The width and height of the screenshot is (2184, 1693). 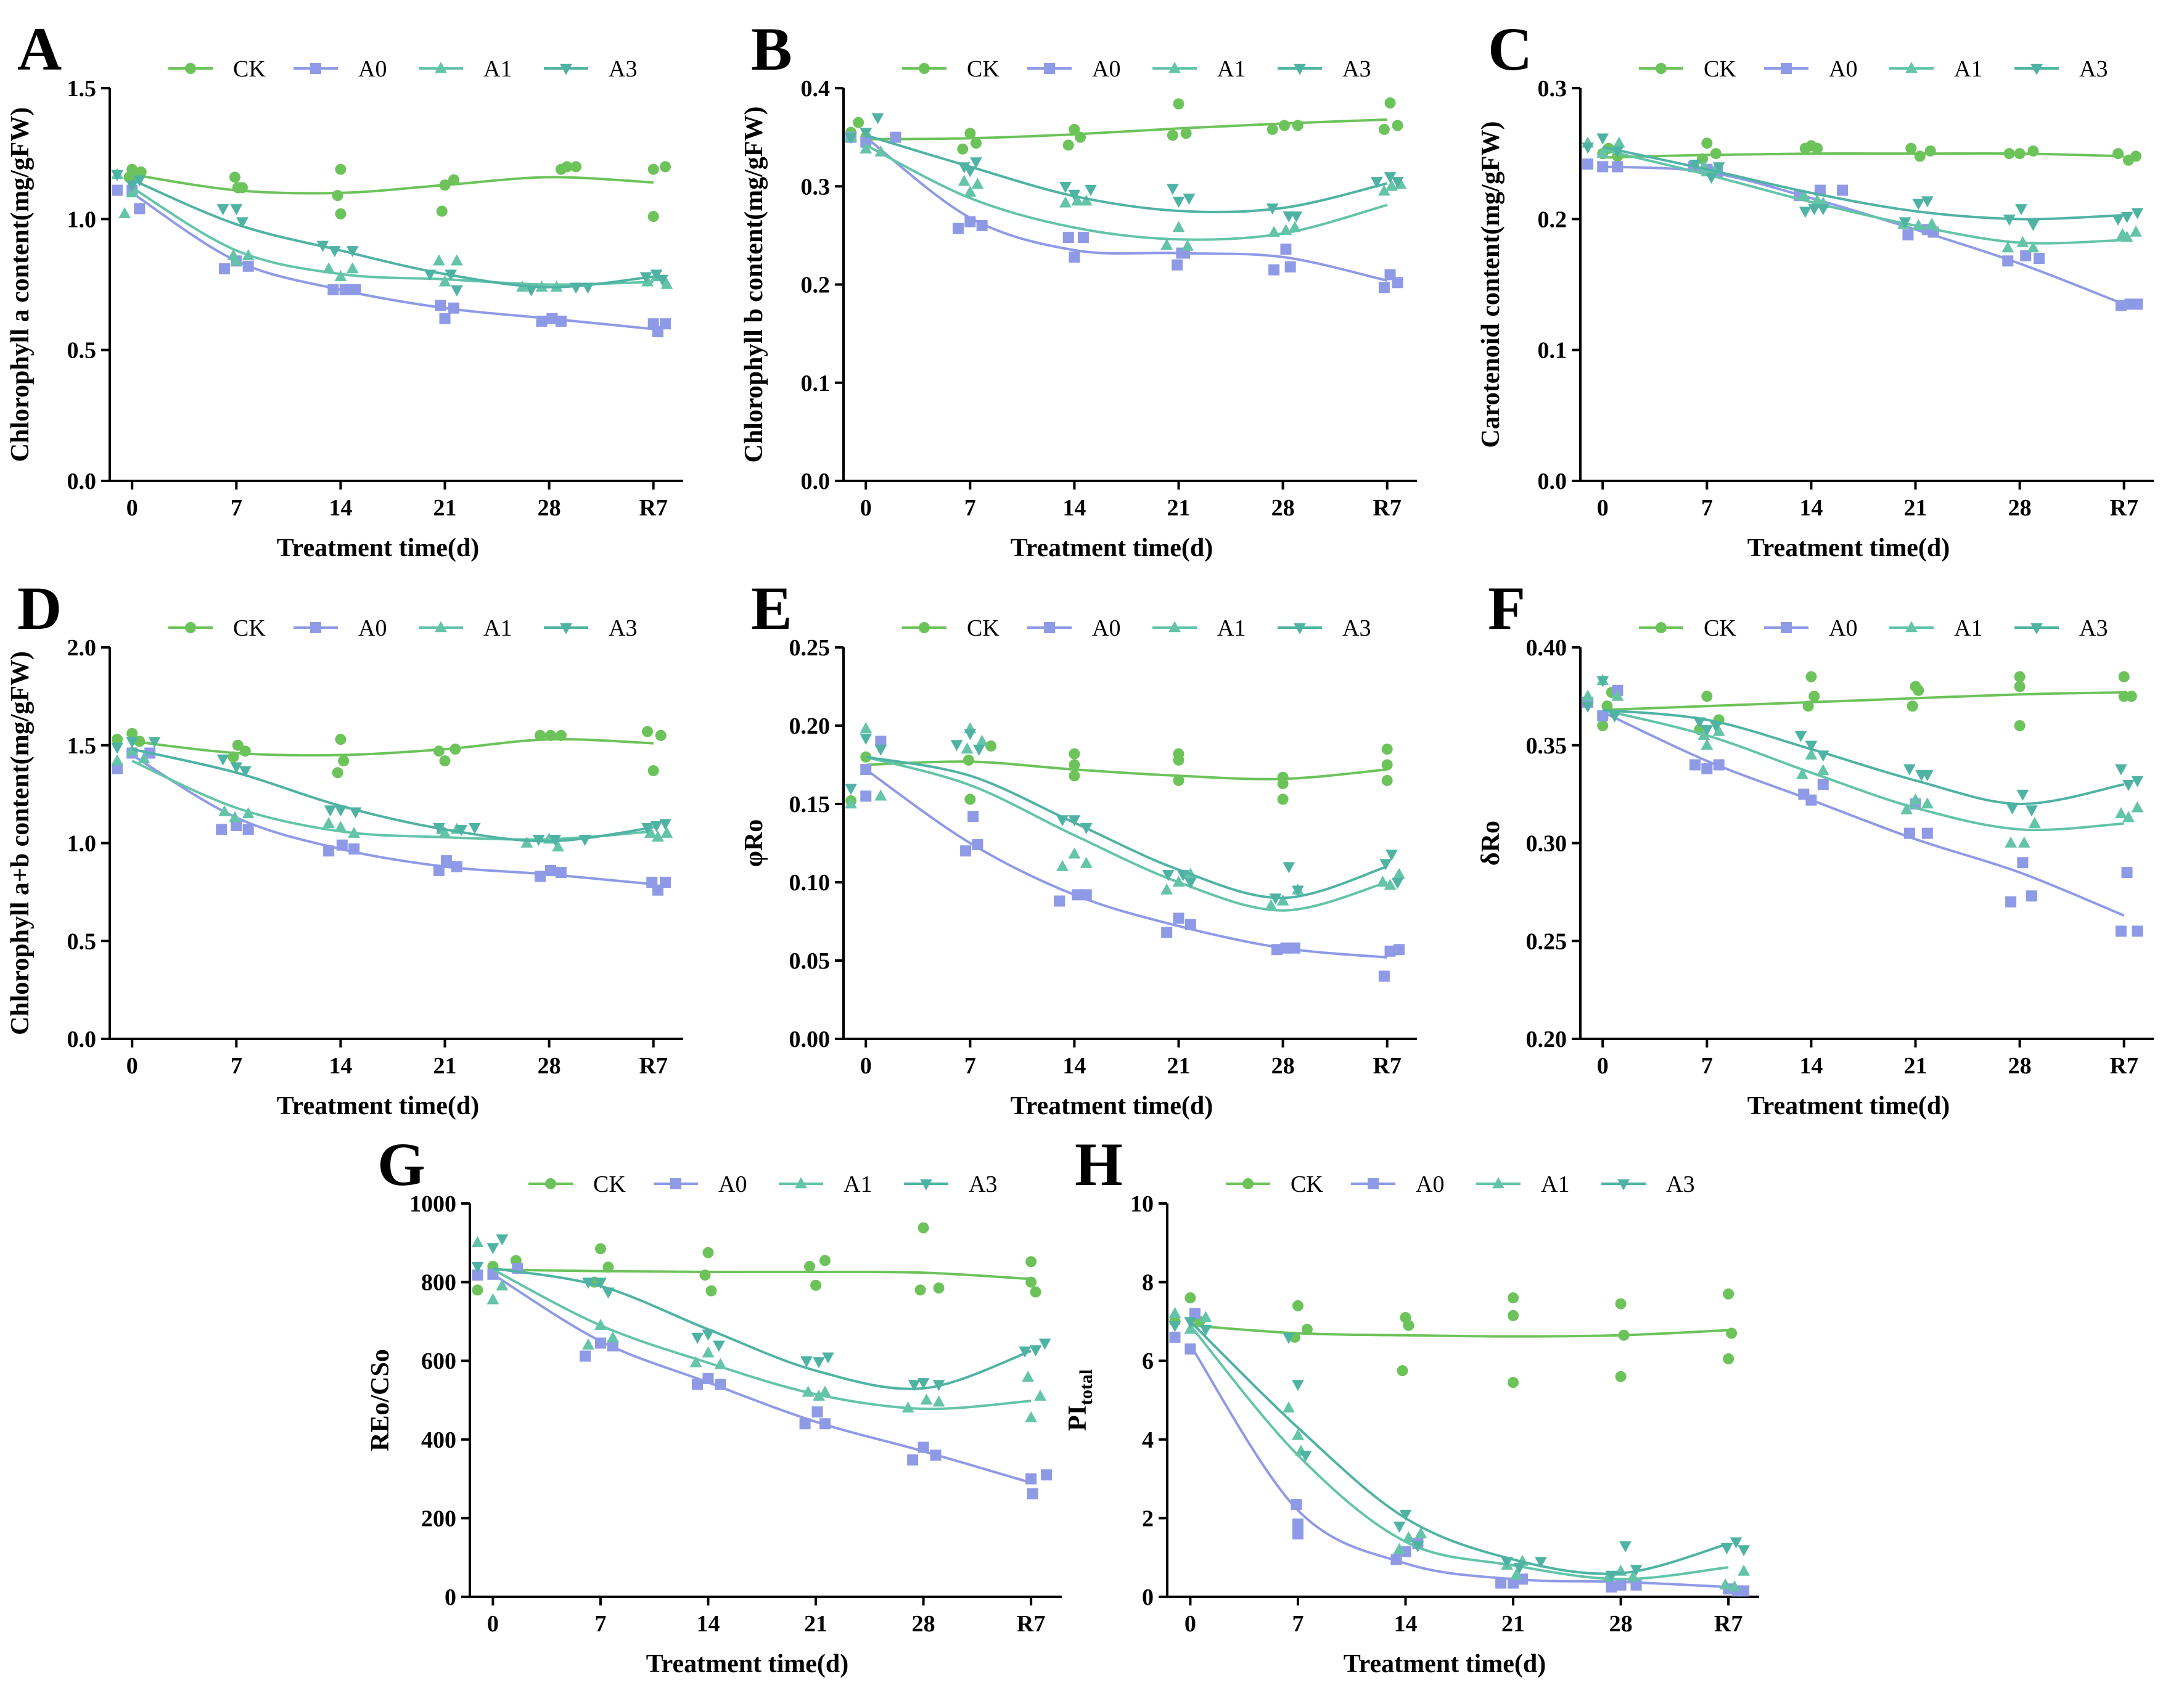 What do you see at coordinates (1968, 69) in the screenshot?
I see `legend-label-a1: A1` at bounding box center [1968, 69].